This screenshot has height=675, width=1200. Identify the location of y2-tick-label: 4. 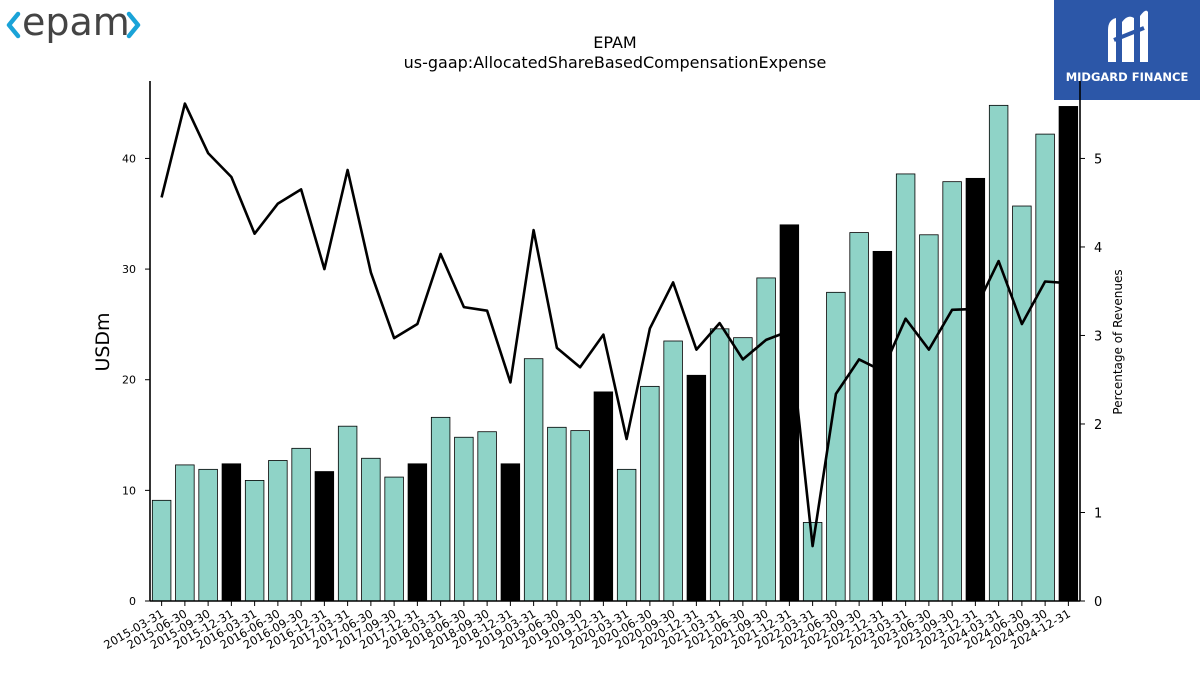
(1098, 248).